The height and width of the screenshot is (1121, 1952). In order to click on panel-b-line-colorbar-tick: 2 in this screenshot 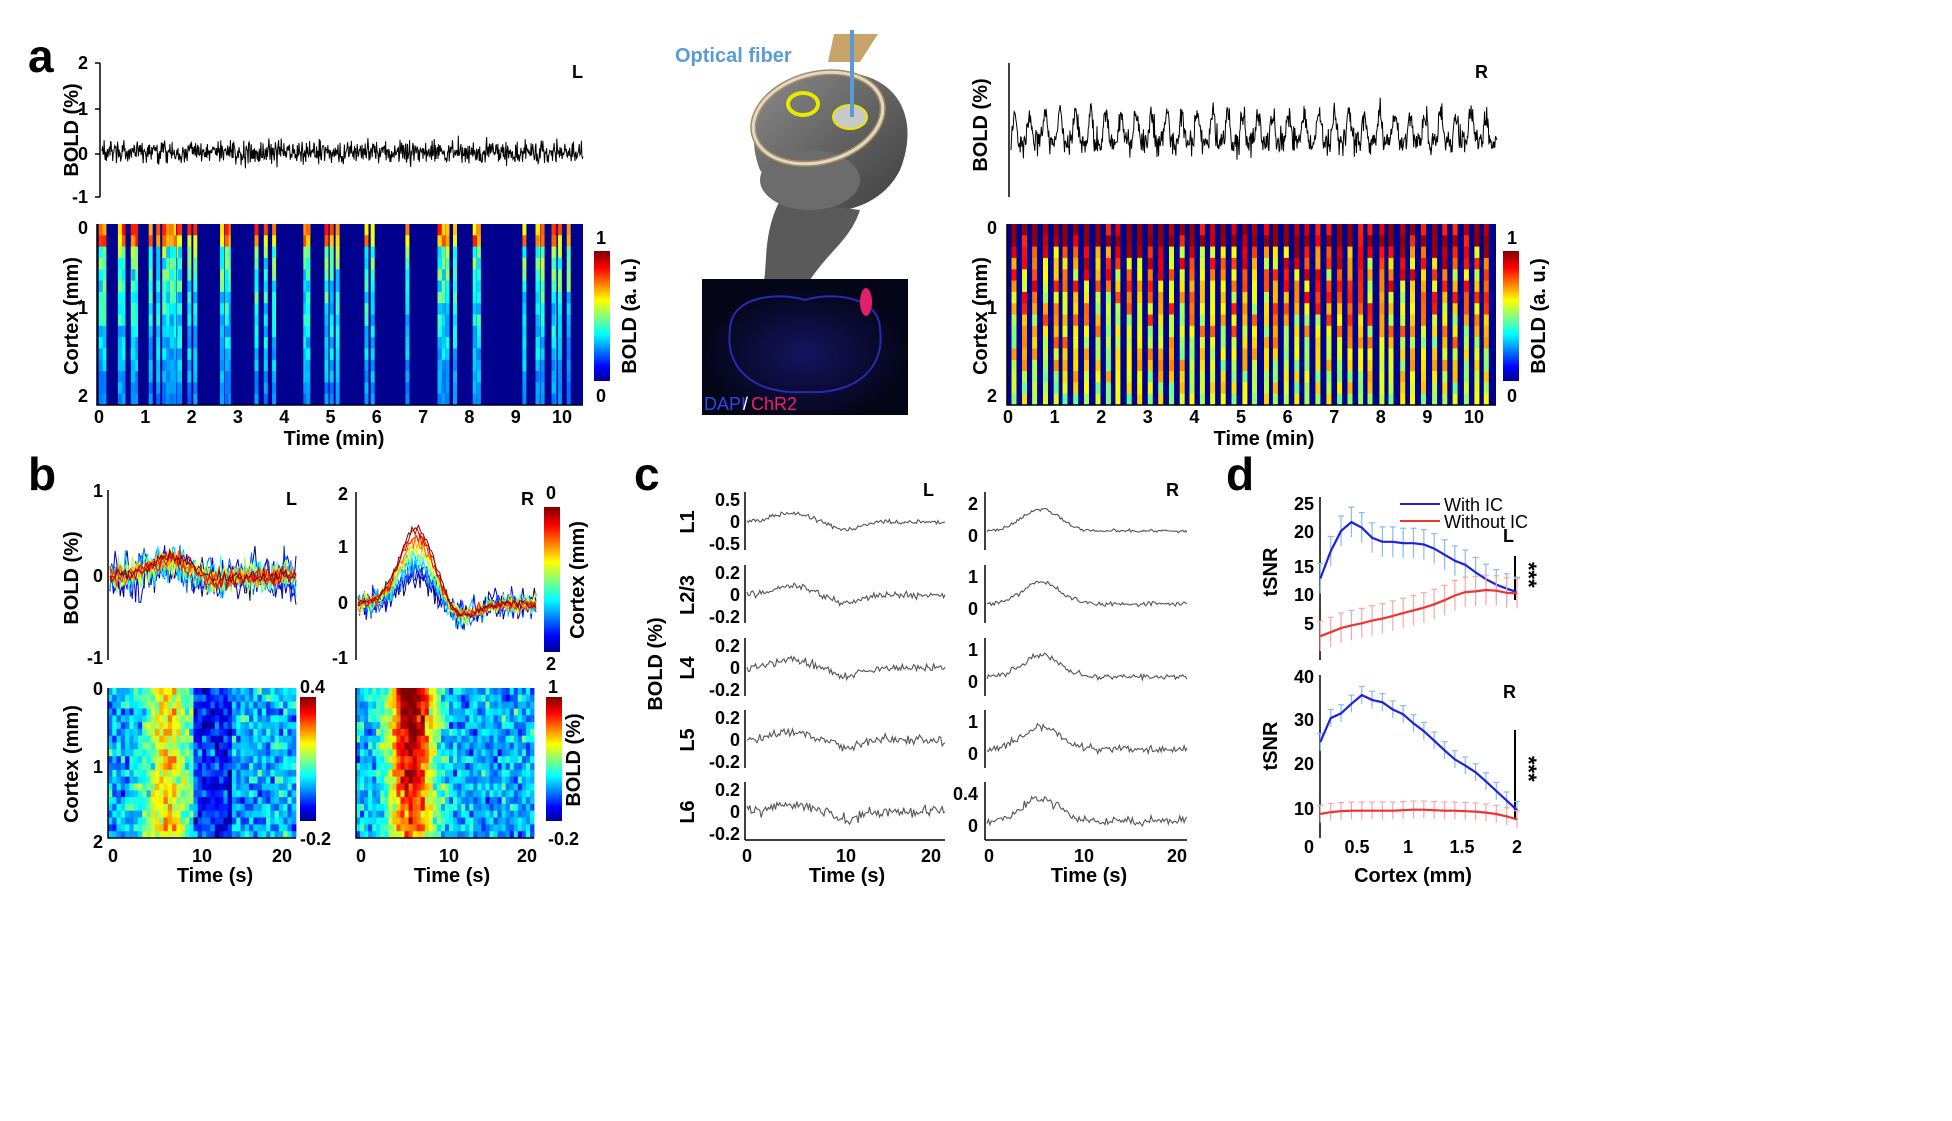, I will do `click(551, 664)`.